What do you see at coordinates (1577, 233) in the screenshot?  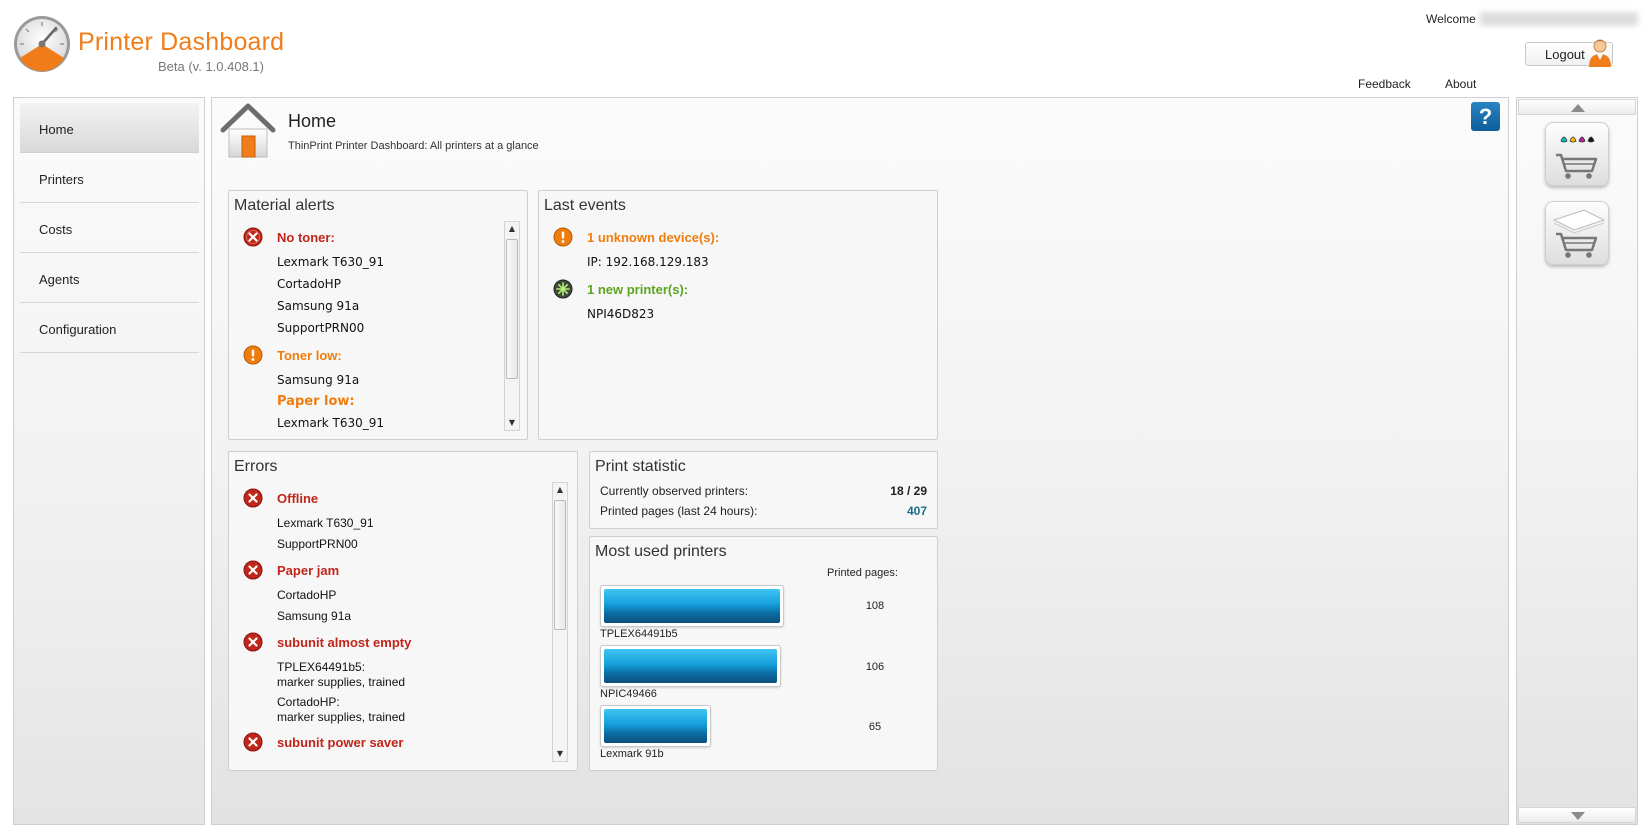 I see `paper-cart-icon` at bounding box center [1577, 233].